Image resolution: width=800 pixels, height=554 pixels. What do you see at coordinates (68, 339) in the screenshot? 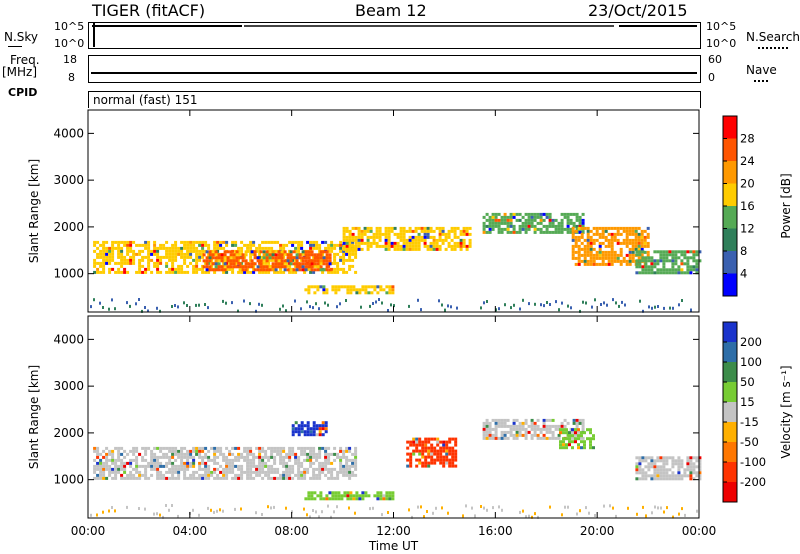
I see `velocity-y-tick-label: 4000` at bounding box center [68, 339].